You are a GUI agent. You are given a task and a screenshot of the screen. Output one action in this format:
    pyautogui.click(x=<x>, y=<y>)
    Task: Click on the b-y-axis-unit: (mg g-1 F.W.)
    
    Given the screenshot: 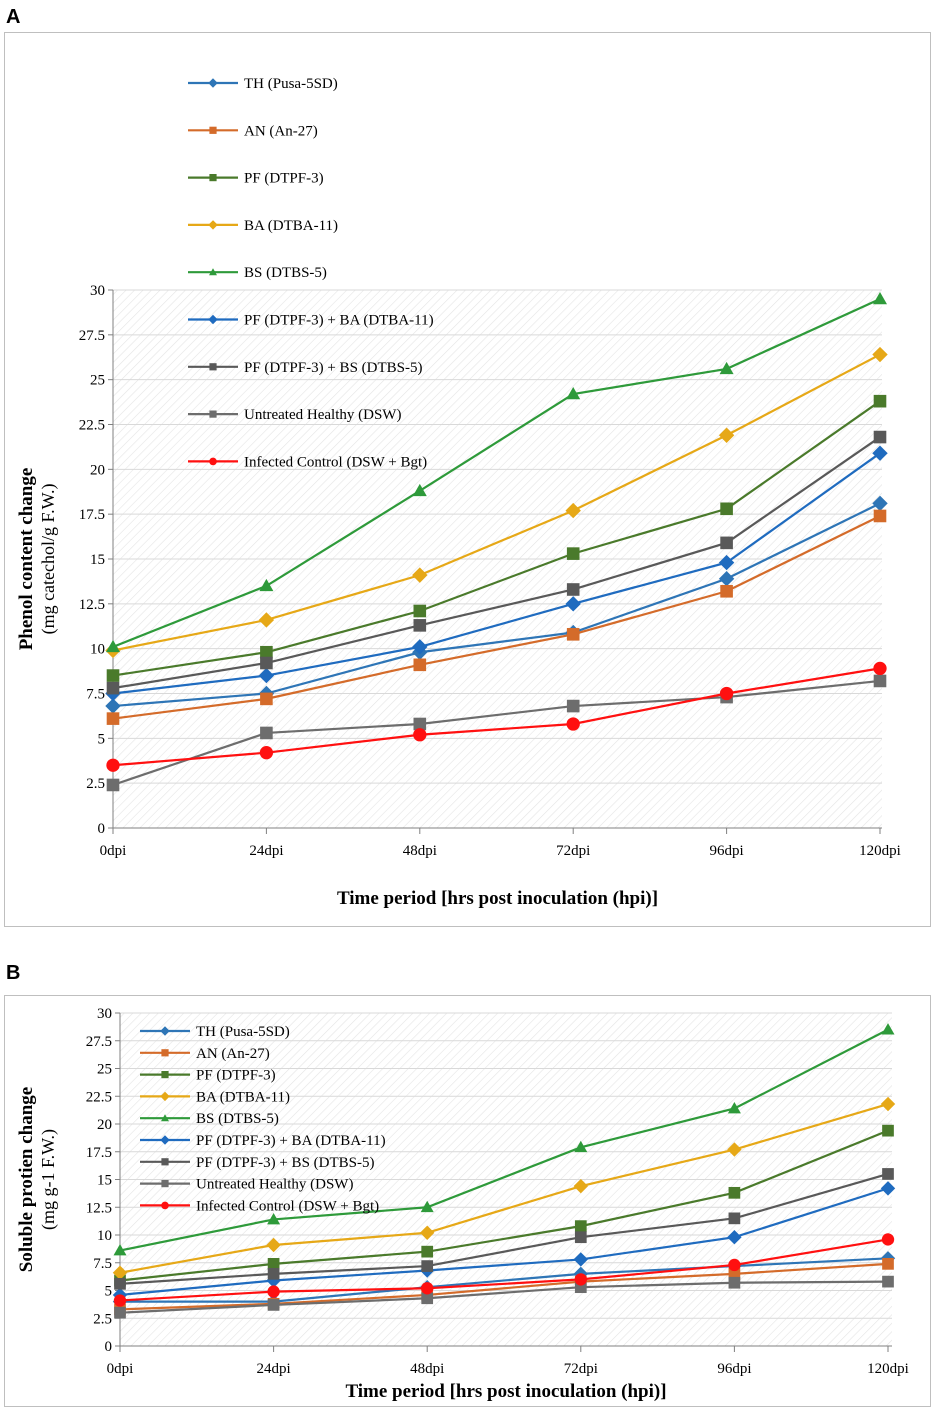 What is the action you would take?
    pyautogui.click(x=48, y=1179)
    